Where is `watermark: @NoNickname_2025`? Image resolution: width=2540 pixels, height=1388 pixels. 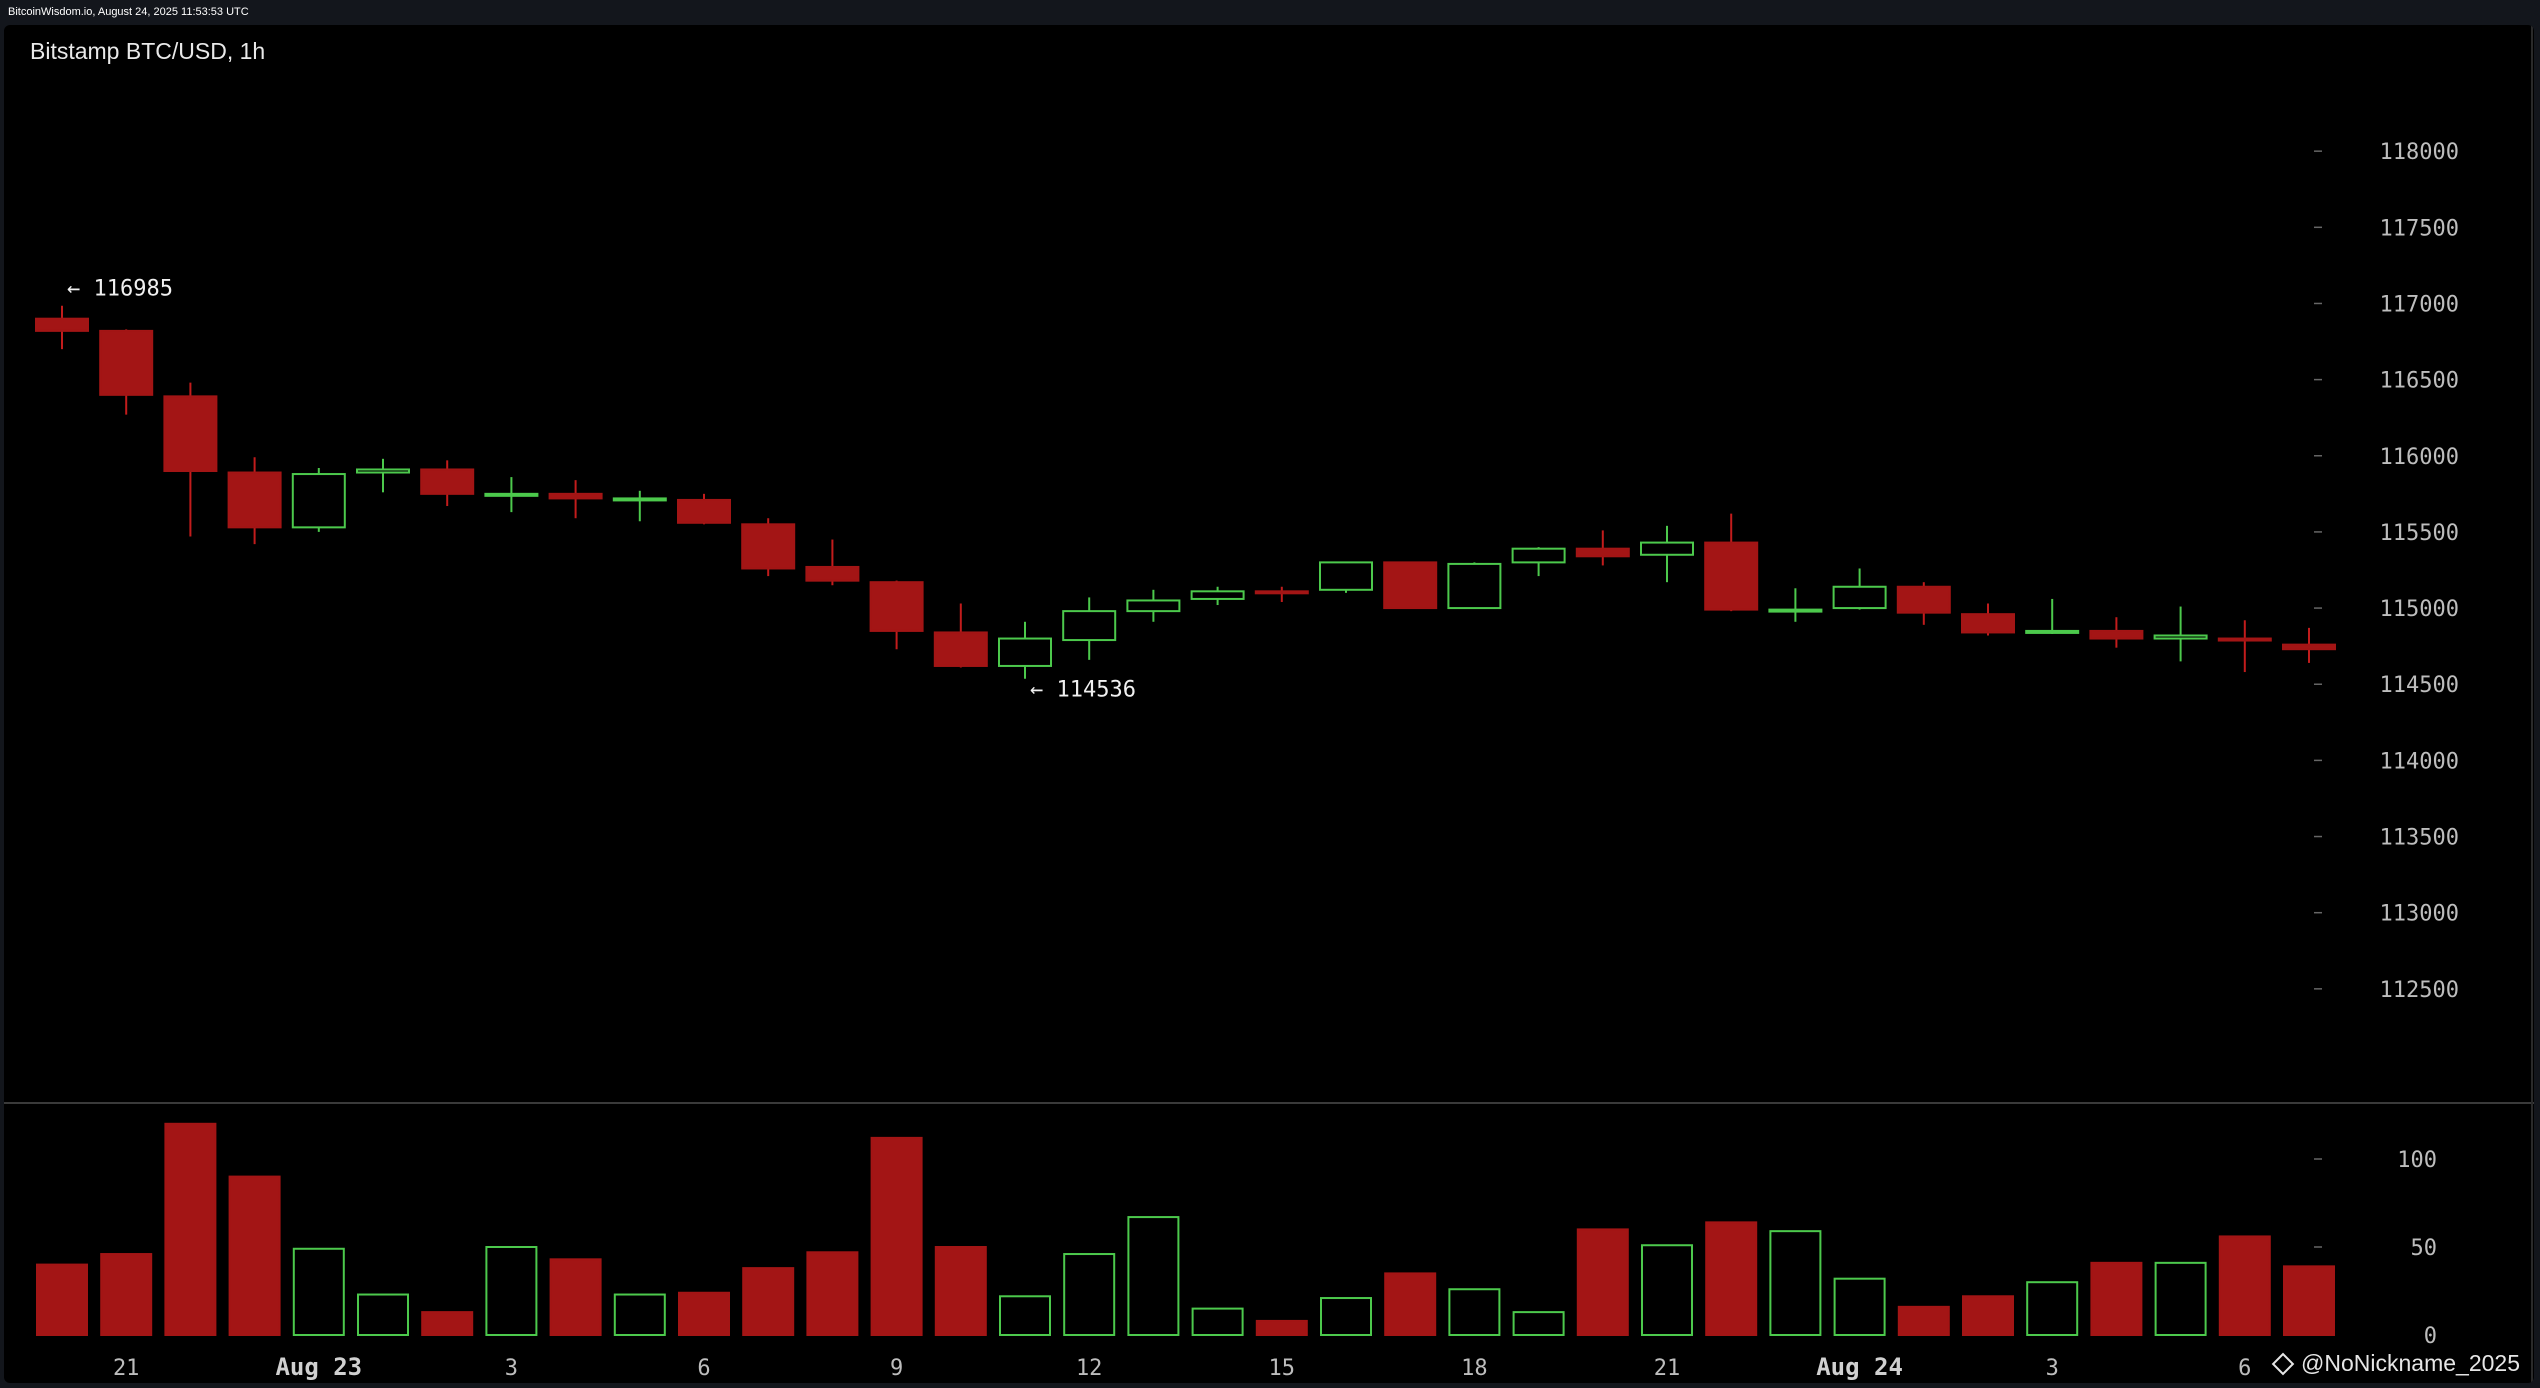 watermark: @NoNickname_2025 is located at coordinates (2395, 1363).